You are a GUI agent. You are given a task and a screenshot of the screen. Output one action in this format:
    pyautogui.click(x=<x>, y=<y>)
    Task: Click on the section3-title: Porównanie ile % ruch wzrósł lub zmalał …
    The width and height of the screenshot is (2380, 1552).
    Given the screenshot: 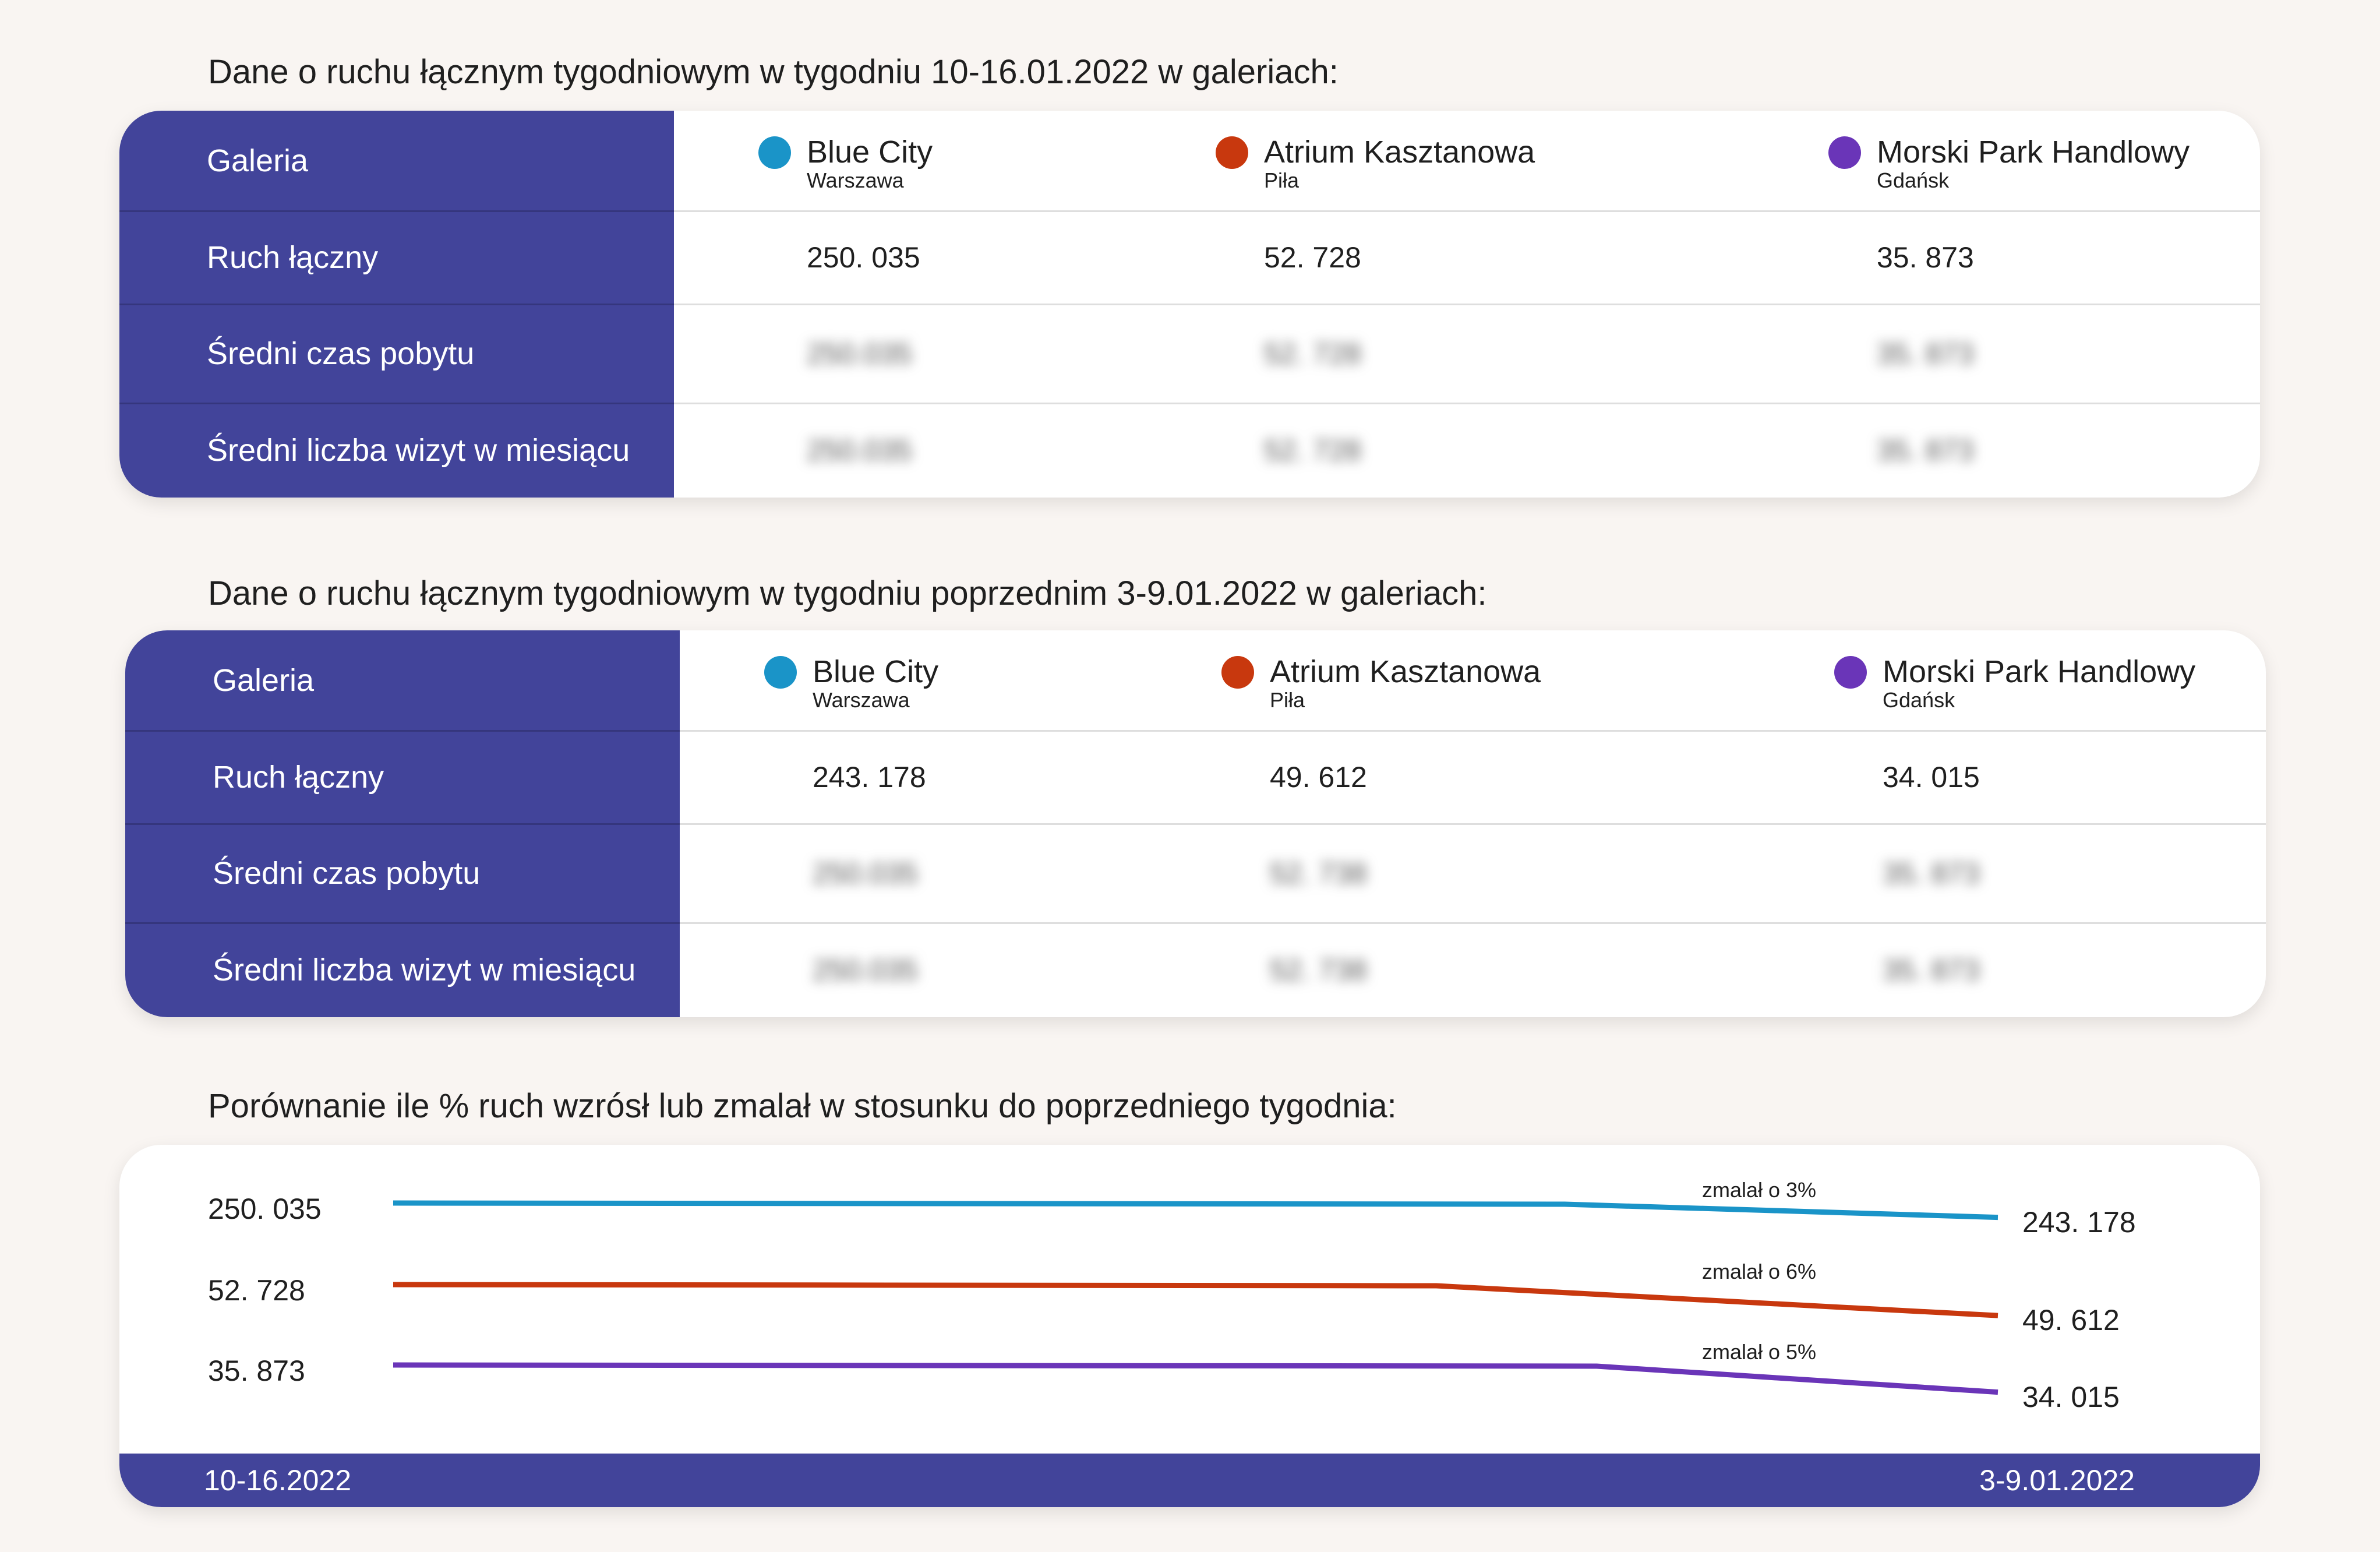 What is the action you would take?
    pyautogui.click(x=802, y=1106)
    